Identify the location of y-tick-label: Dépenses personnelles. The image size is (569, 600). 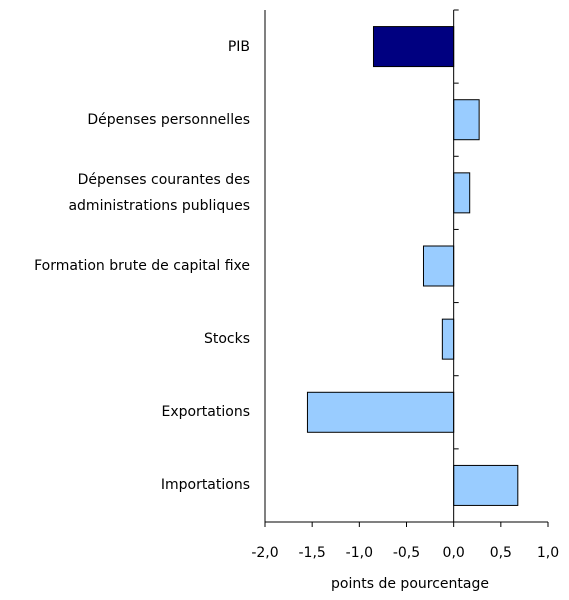
(168, 119).